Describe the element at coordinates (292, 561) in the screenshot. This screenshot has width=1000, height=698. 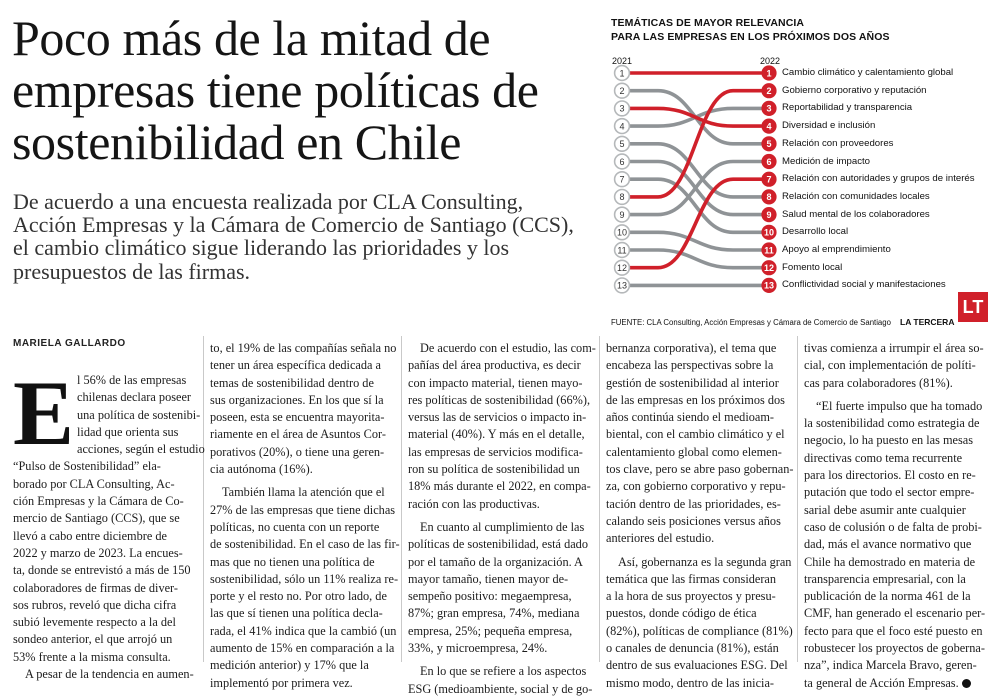
I see `text-line: mas que no tienen una política de` at that location.